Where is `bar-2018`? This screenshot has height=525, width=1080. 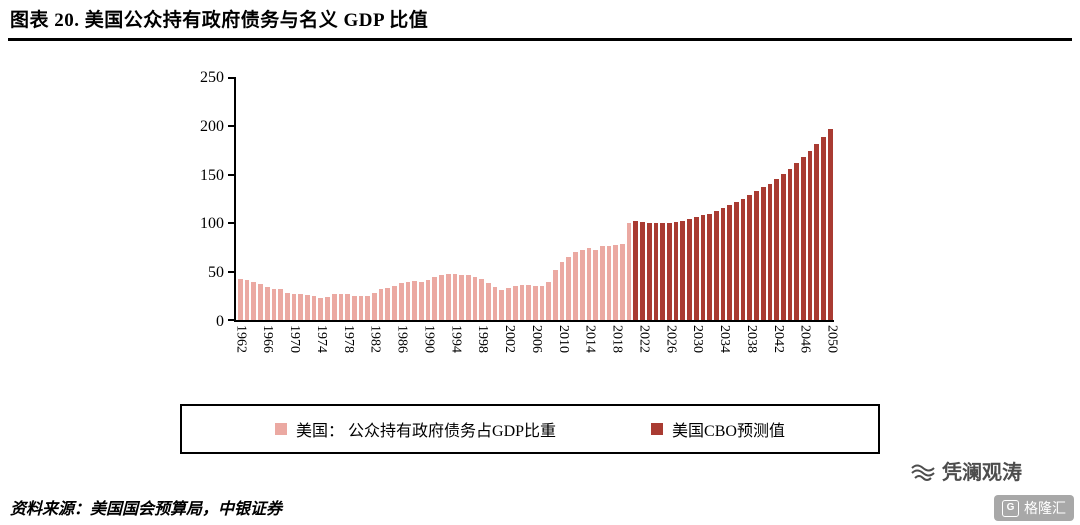 bar-2018 is located at coordinates (616, 282).